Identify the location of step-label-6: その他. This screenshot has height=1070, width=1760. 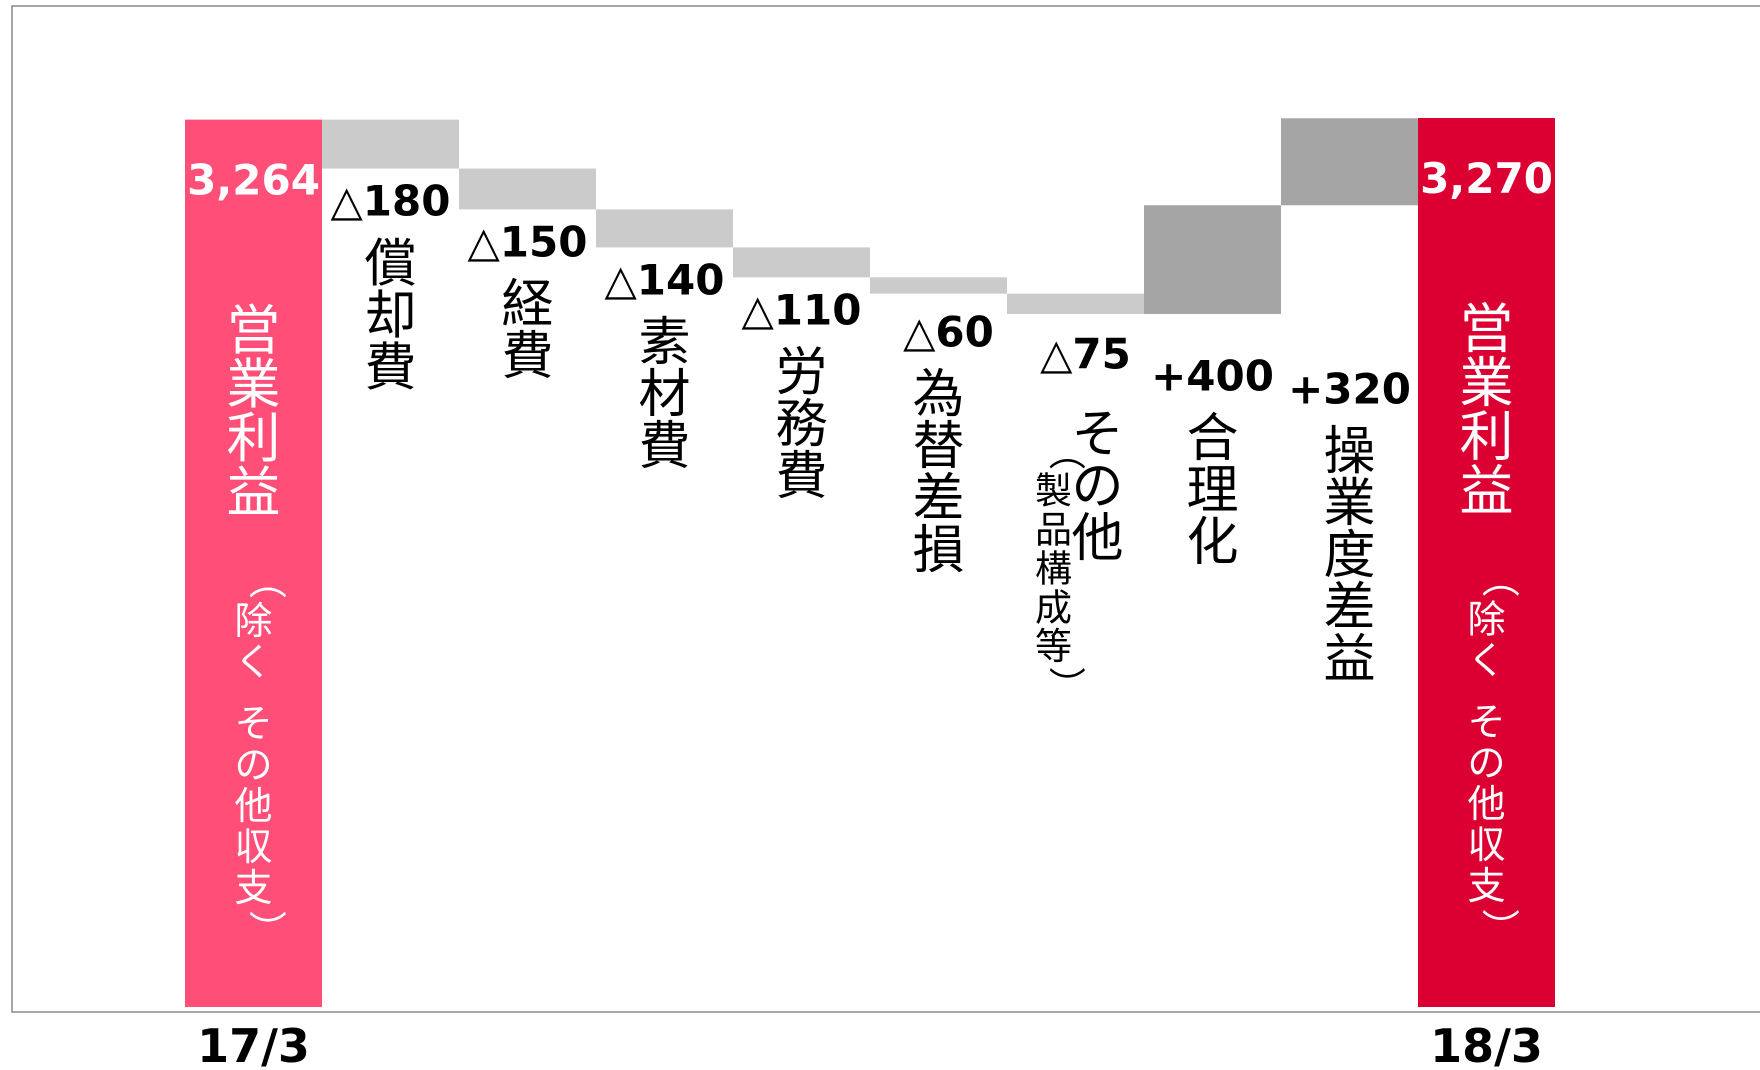
(1097, 487).